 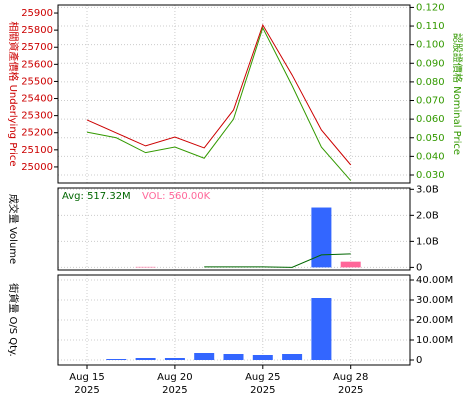 What do you see at coordinates (37, 30) in the screenshot?
I see `y-tick-label: 25800` at bounding box center [37, 30].